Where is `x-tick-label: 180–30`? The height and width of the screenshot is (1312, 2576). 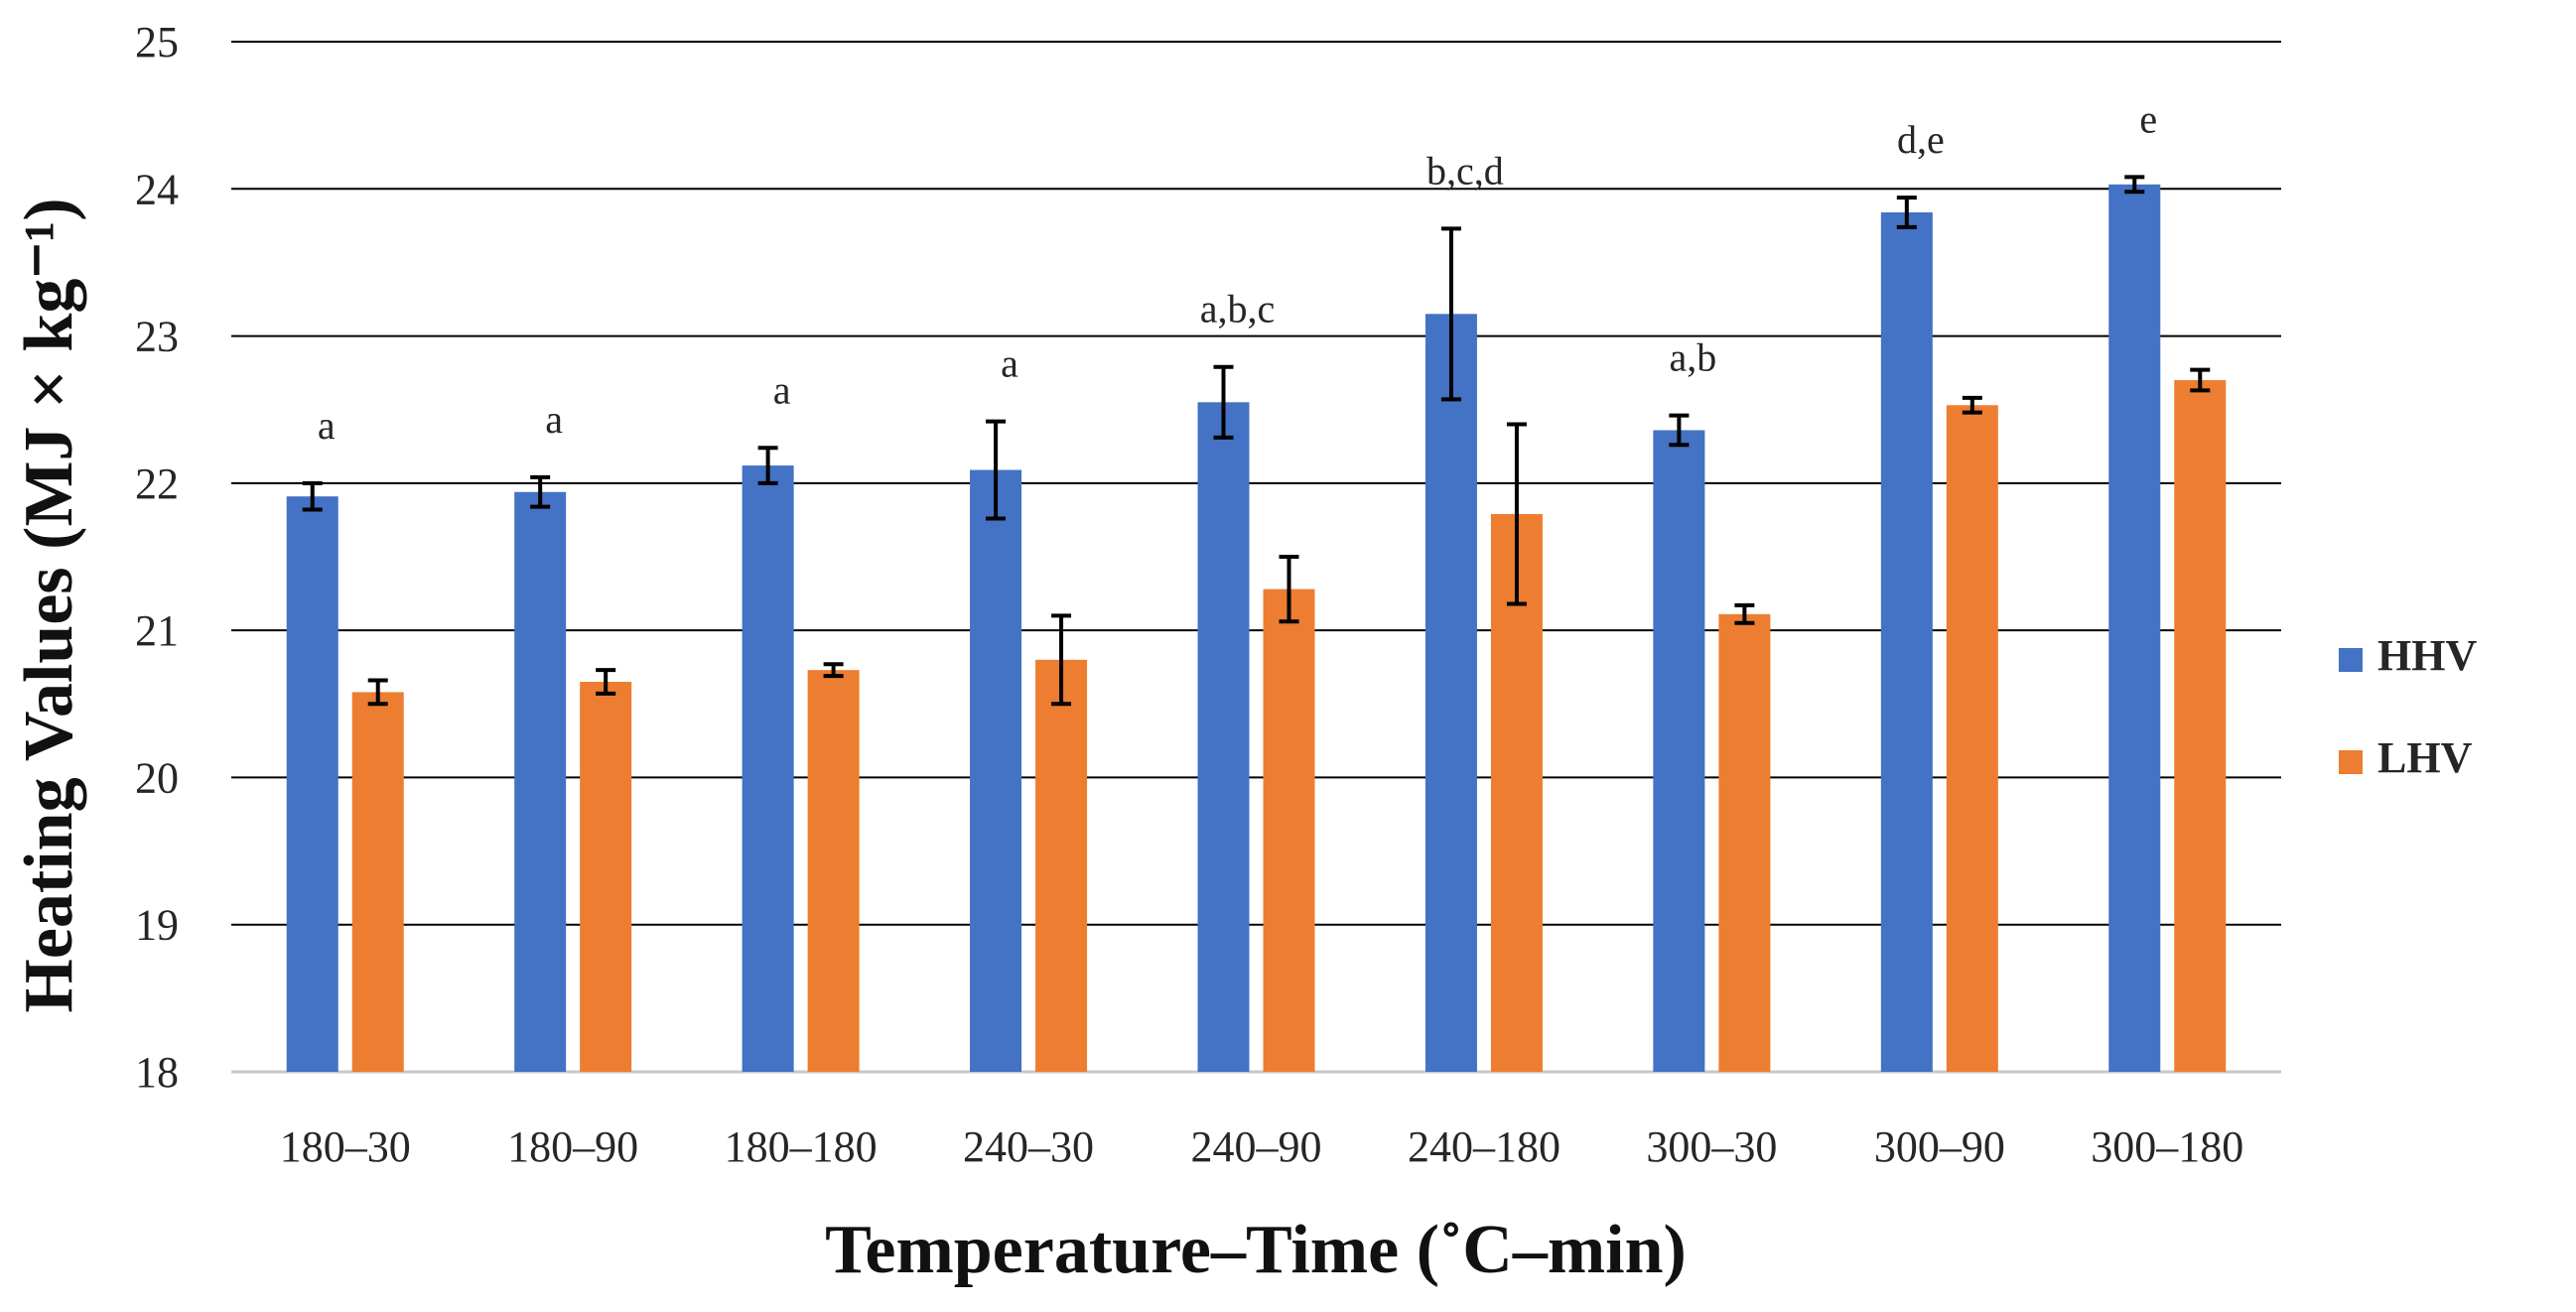 x-tick-label: 180–30 is located at coordinates (345, 1146).